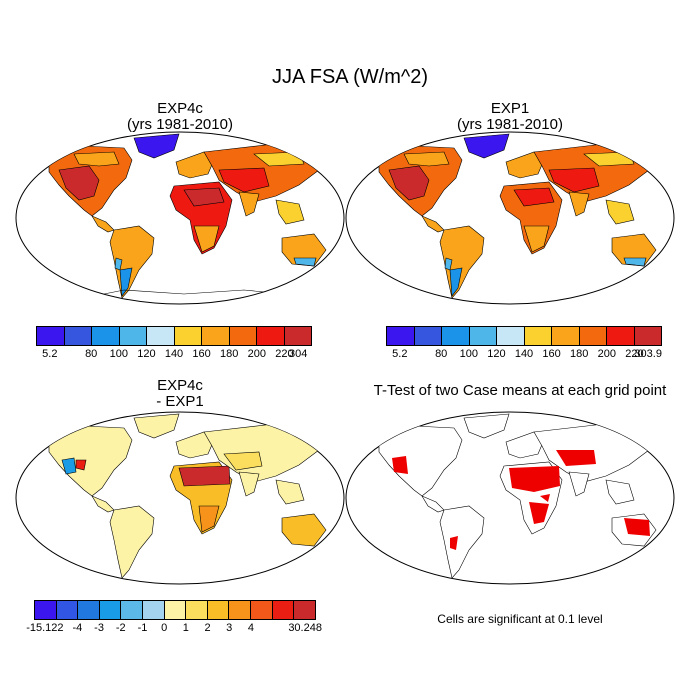 The height and width of the screenshot is (700, 700). What do you see at coordinates (510, 108) in the screenshot?
I see `panel-title-line1: EXP1` at bounding box center [510, 108].